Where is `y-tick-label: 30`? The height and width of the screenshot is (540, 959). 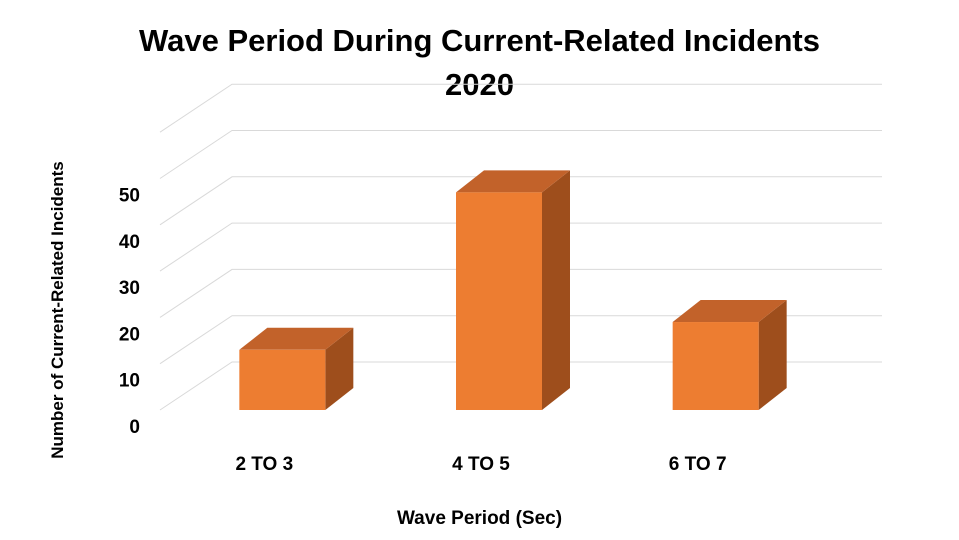
y-tick-label: 30 is located at coordinates (129, 288).